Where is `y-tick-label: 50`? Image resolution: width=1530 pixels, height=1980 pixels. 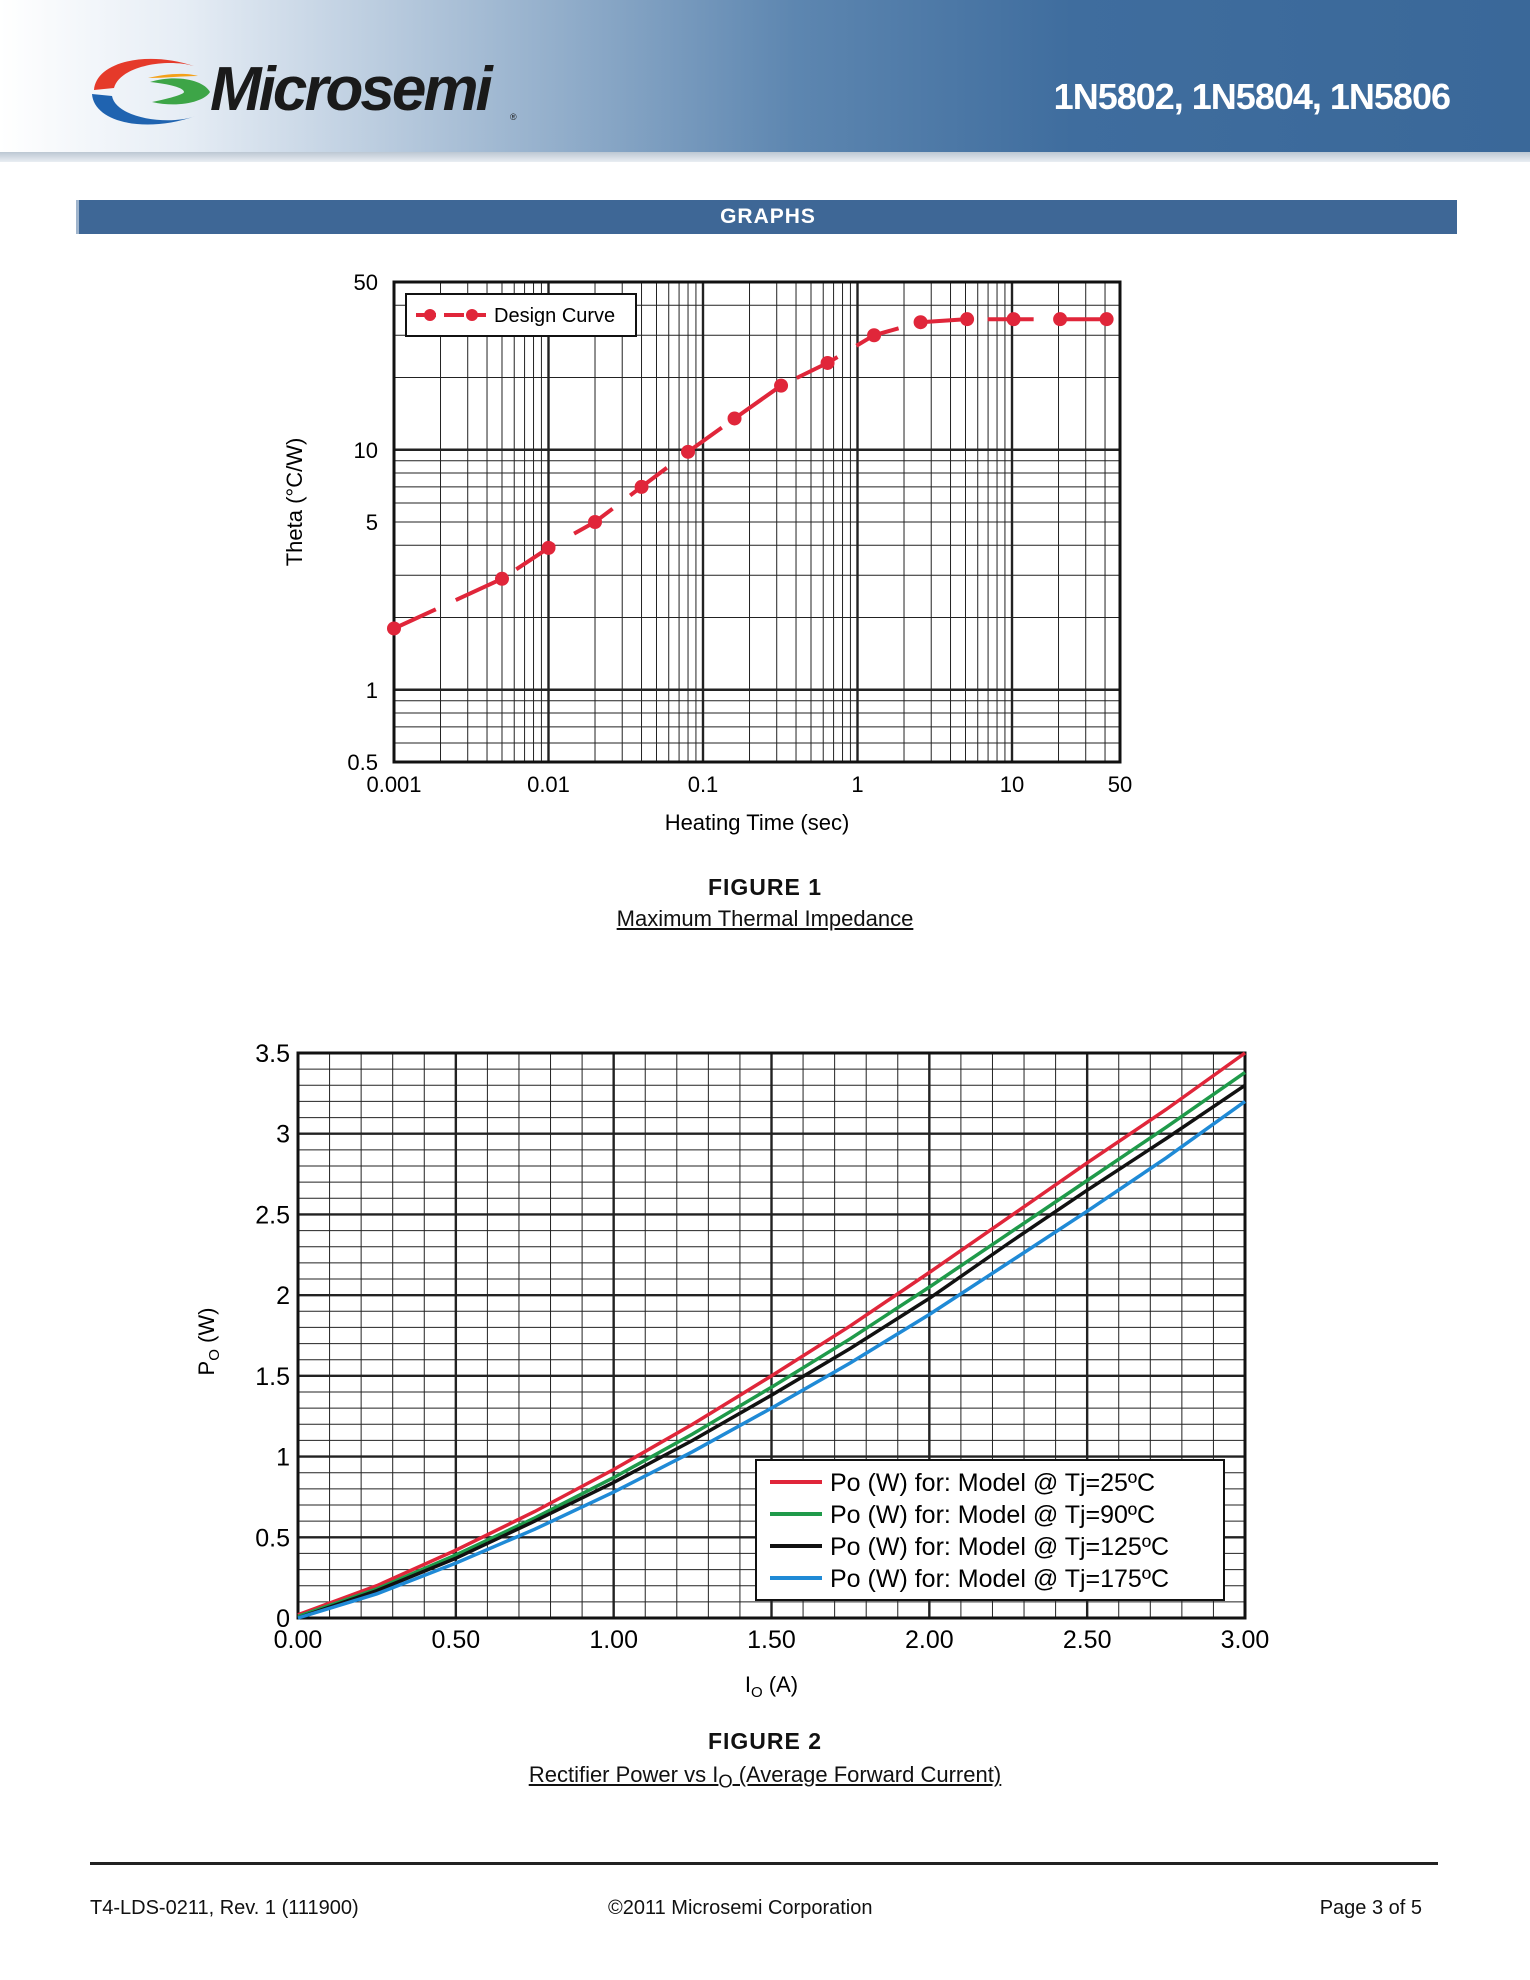 y-tick-label: 50 is located at coordinates (366, 282).